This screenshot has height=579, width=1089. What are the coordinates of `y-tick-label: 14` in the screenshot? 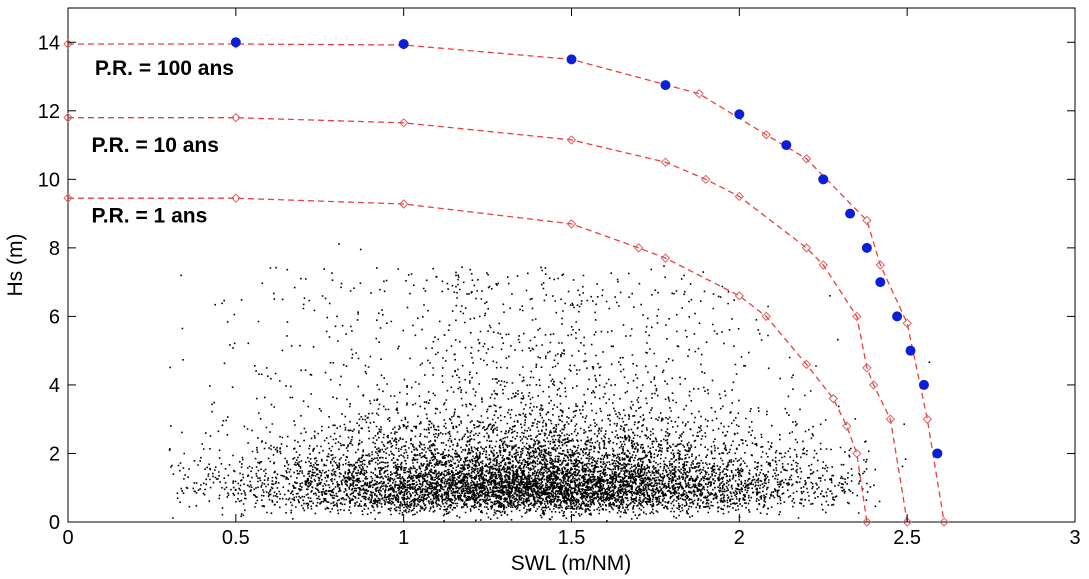 It's located at (49, 43).